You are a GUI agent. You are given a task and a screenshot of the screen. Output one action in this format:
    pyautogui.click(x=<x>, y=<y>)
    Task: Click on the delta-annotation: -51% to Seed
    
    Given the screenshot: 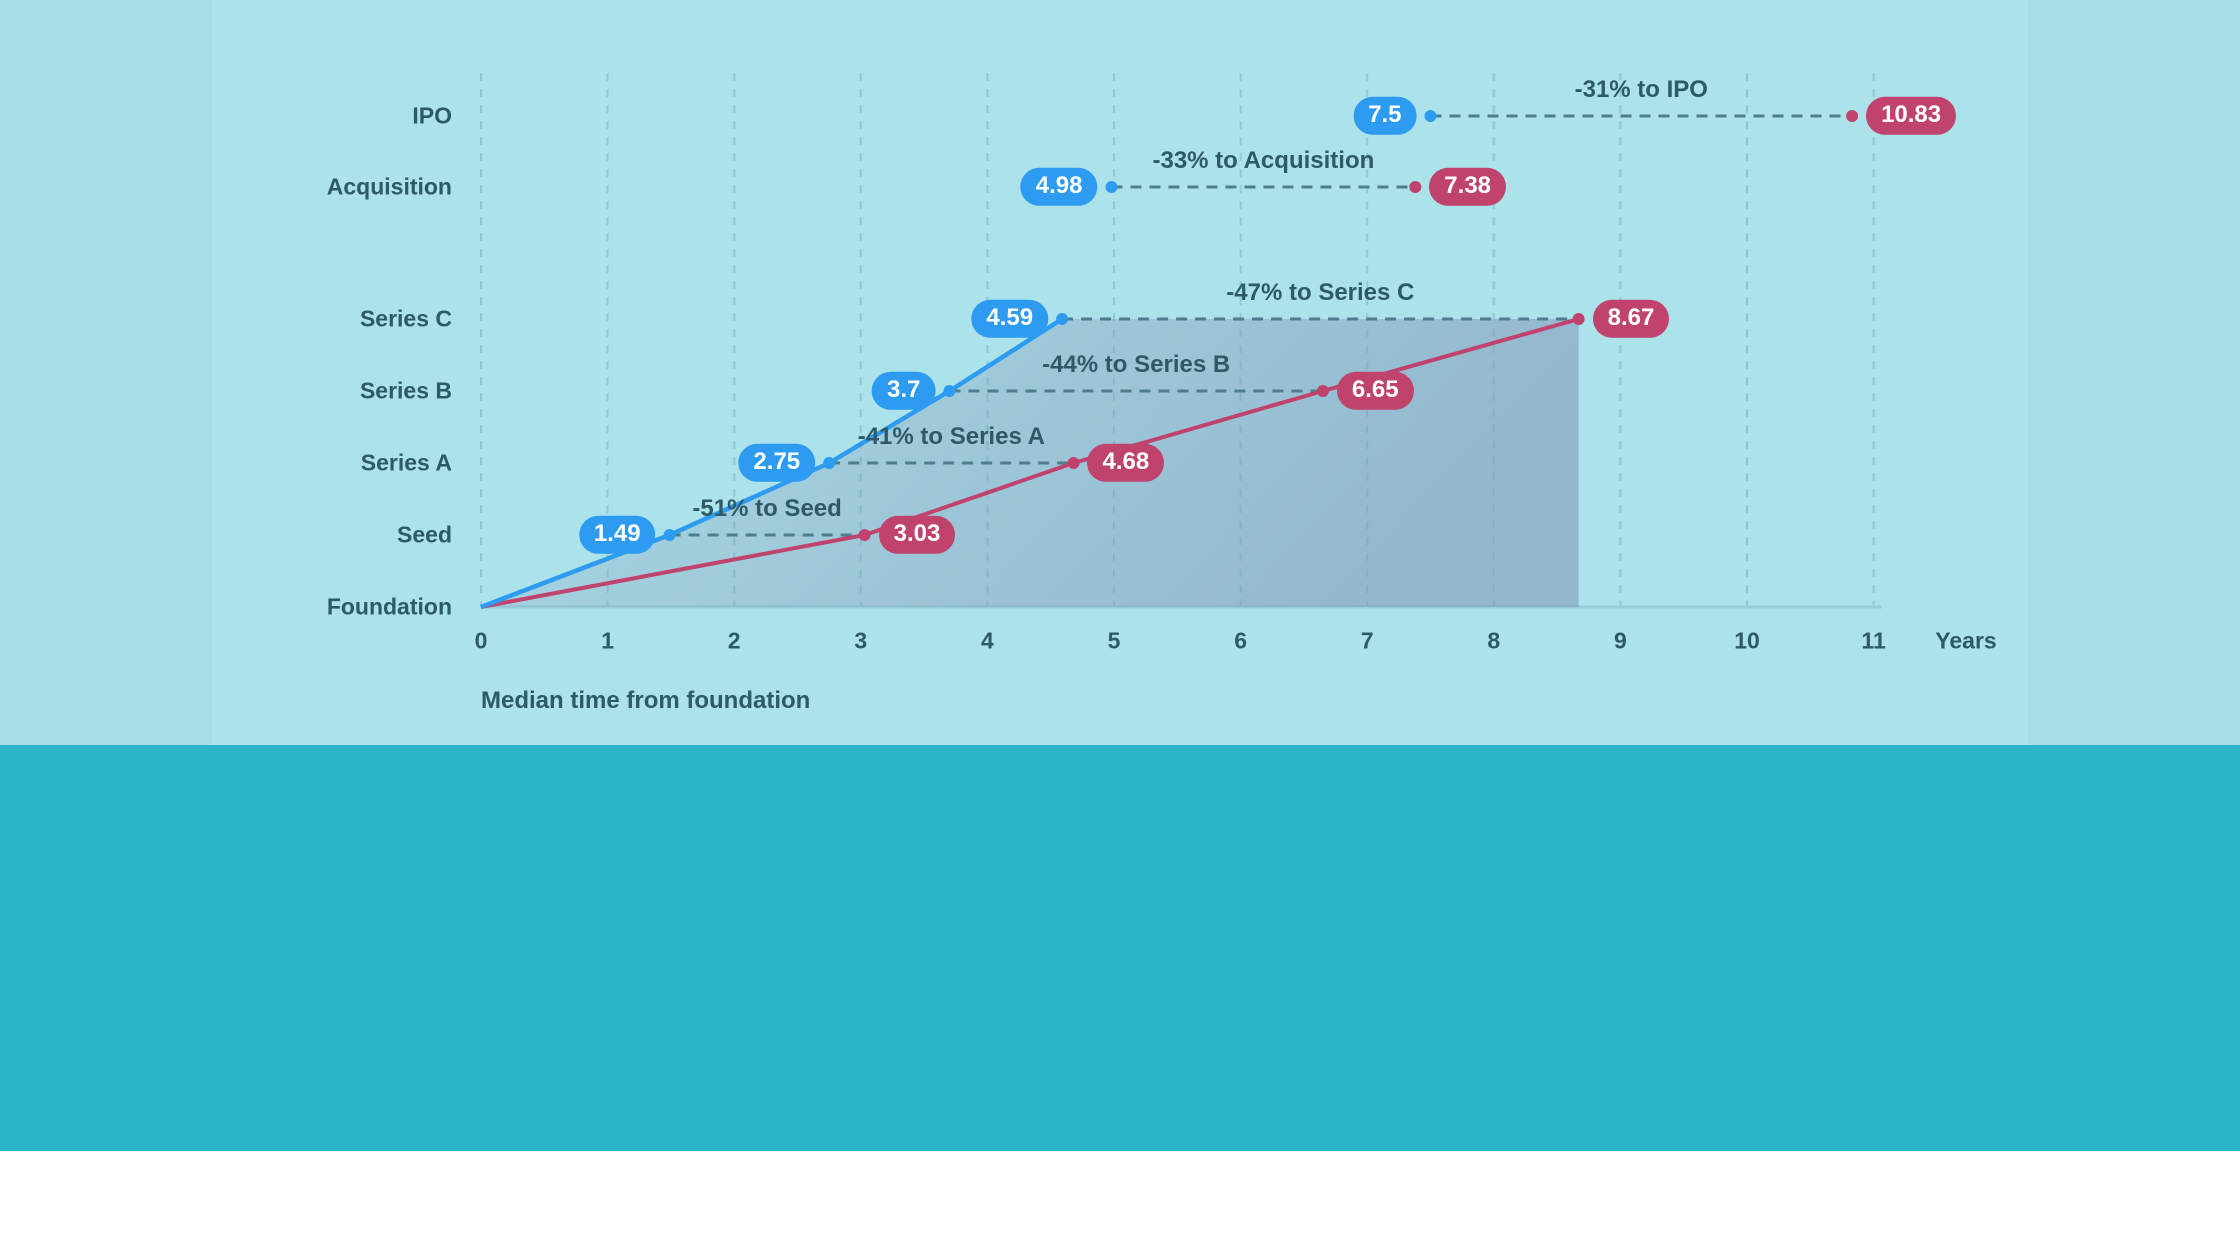 What is the action you would take?
    pyautogui.click(x=767, y=508)
    